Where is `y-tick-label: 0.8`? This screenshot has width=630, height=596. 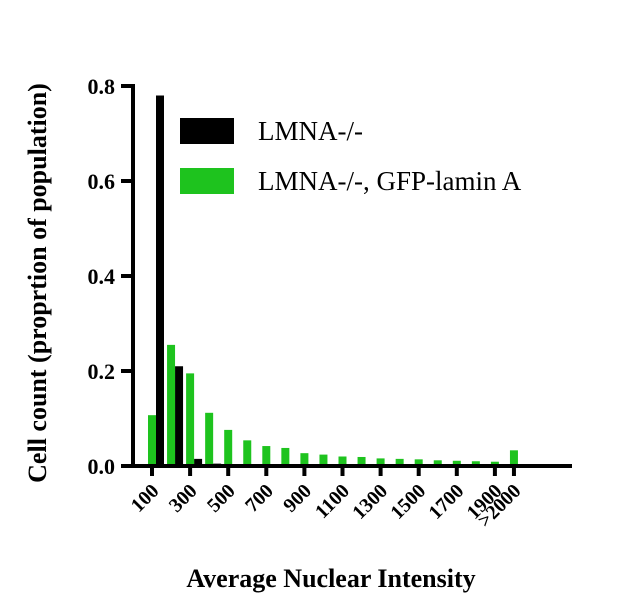 y-tick-label: 0.8 is located at coordinates (102, 86).